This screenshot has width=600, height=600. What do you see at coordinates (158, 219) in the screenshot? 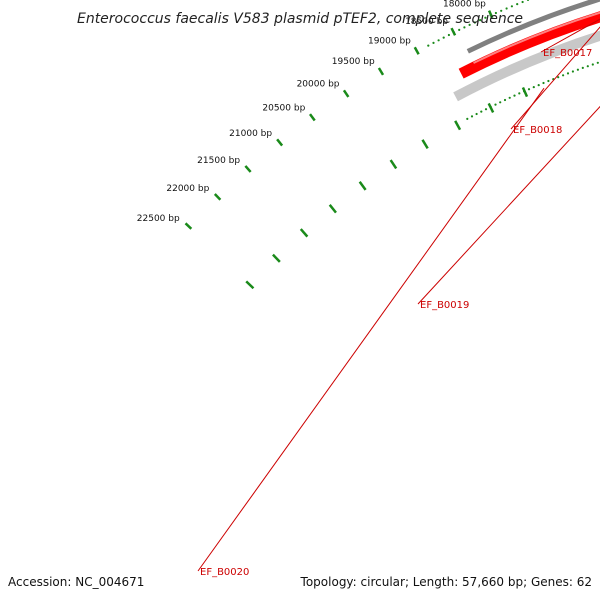
I see `tick-label: 22500 bp` at bounding box center [158, 219].